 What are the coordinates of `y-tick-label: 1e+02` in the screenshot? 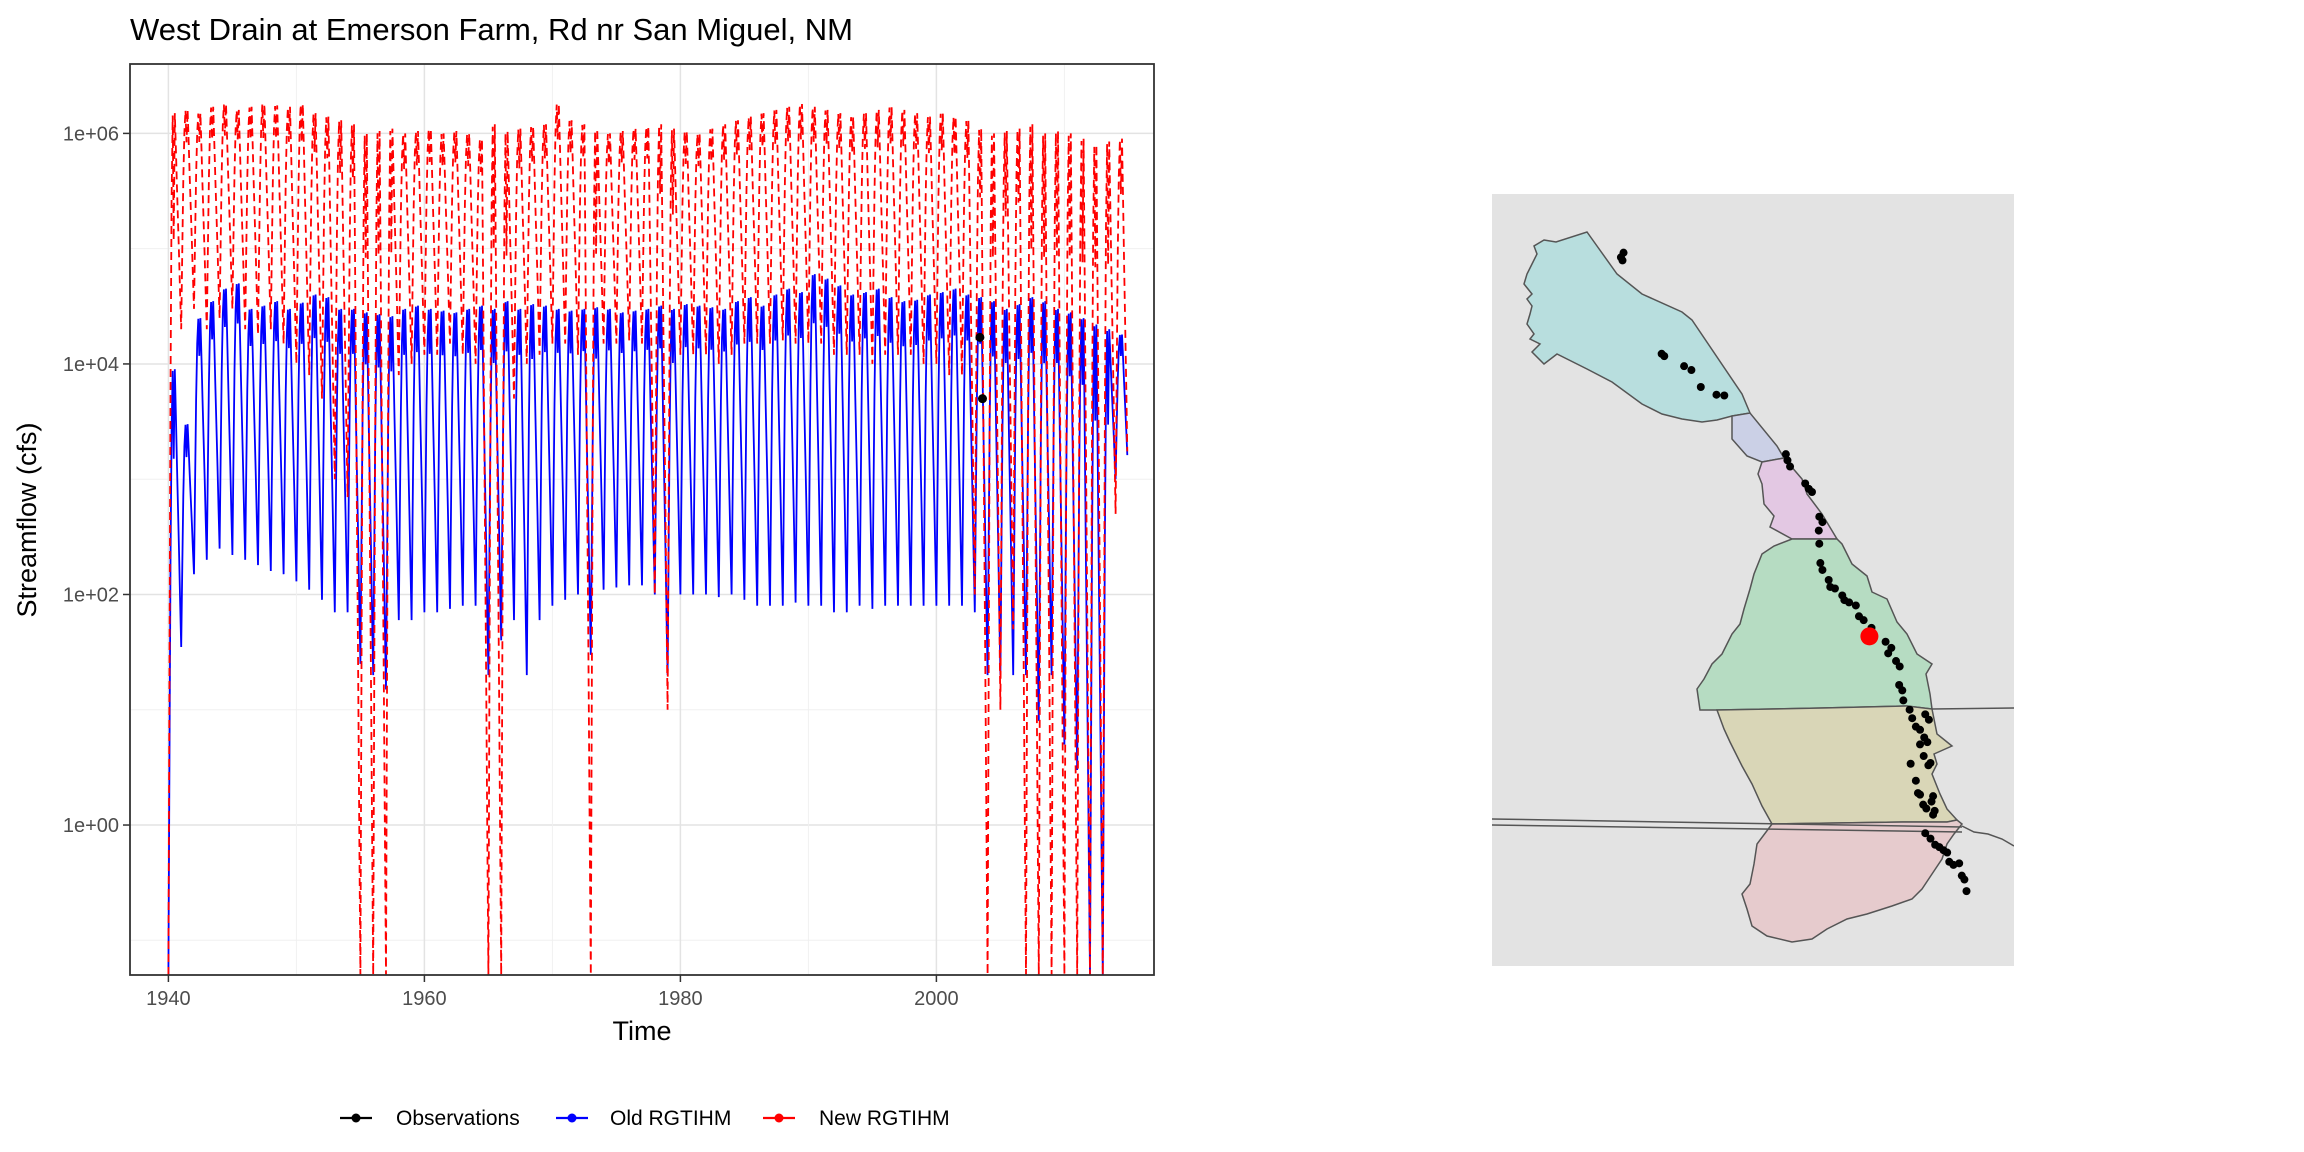 It's located at (91, 595).